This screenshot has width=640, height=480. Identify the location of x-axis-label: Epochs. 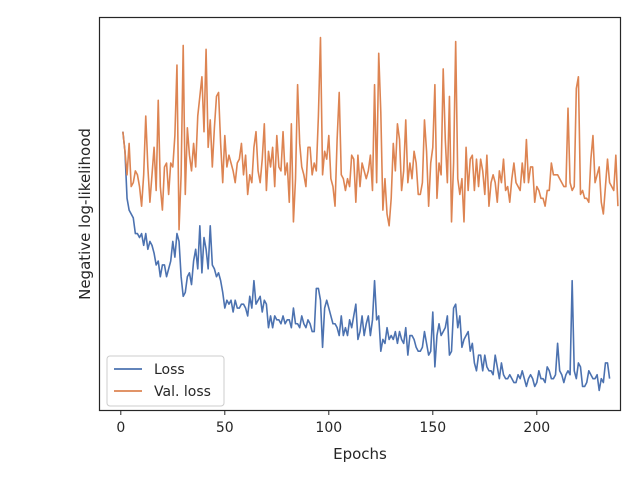
(360, 454).